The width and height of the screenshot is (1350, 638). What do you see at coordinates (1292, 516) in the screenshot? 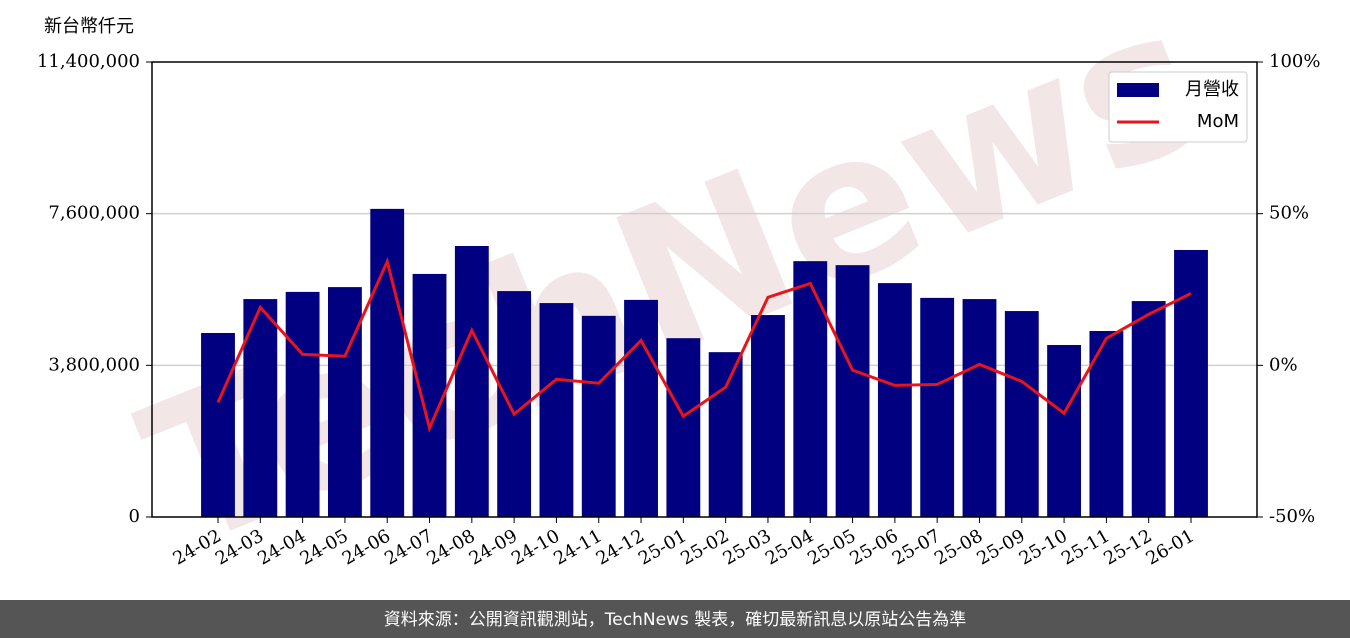
I see `y2-tick-label: -50%` at bounding box center [1292, 516].